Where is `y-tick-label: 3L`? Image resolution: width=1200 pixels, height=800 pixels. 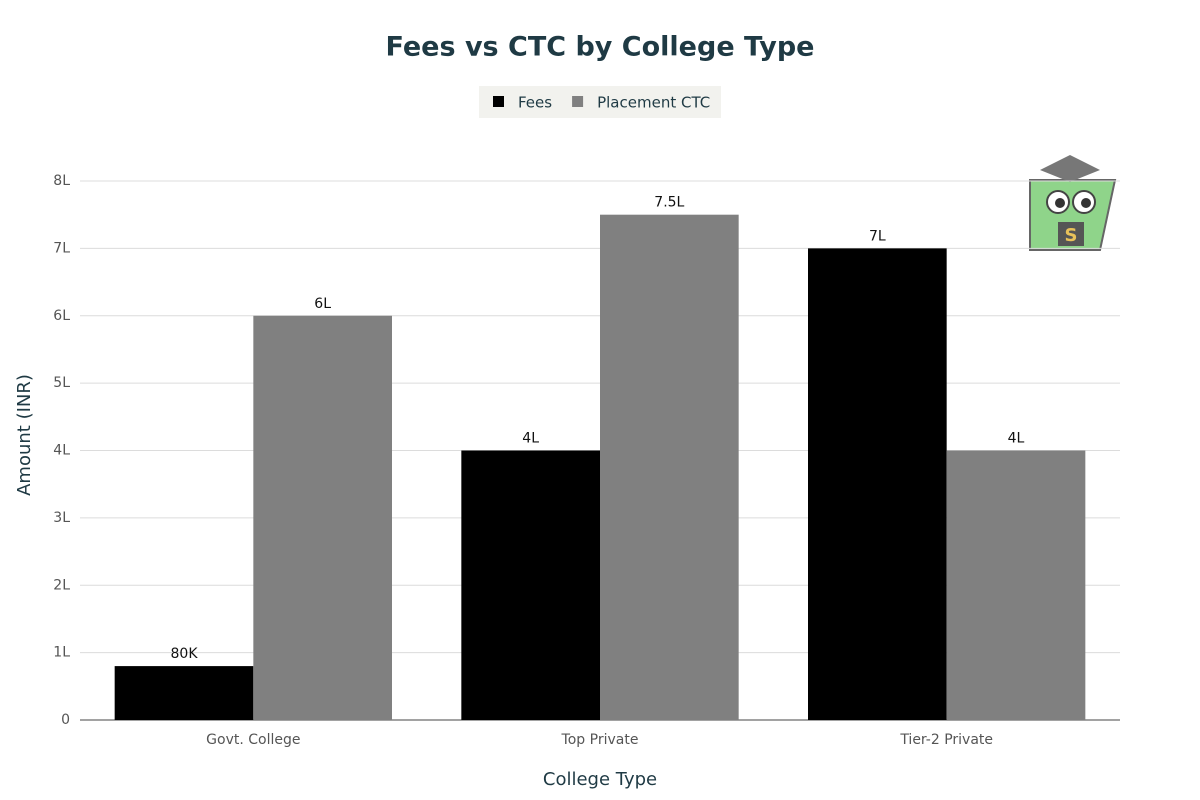 y-tick-label: 3L is located at coordinates (61, 518).